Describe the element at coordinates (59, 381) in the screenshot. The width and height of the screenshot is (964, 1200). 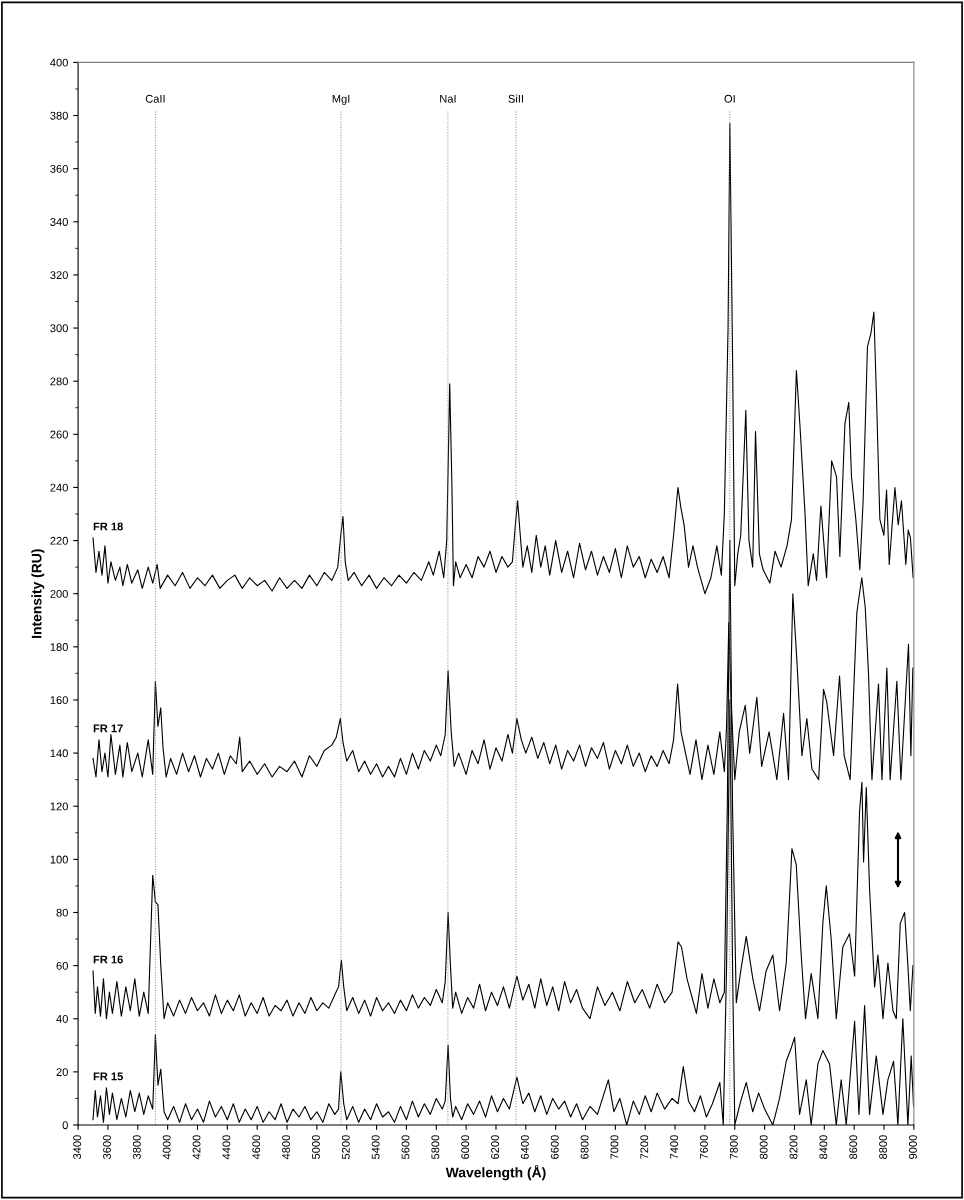
I see `y-tick-label: 280` at that location.